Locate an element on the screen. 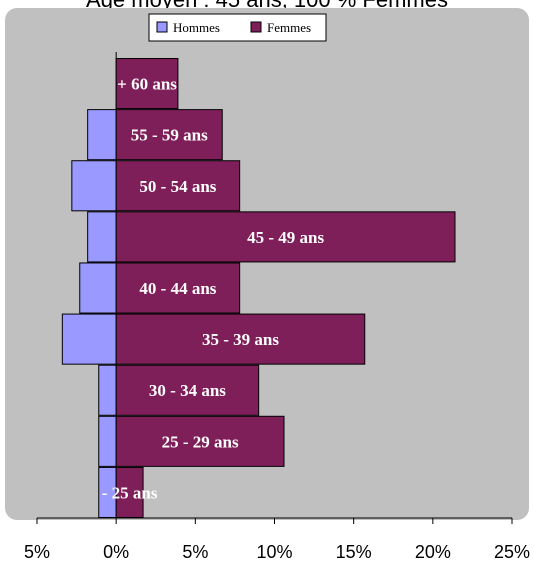 The width and height of the screenshot is (534, 569). x-tick-label: 20% is located at coordinates (433, 552).